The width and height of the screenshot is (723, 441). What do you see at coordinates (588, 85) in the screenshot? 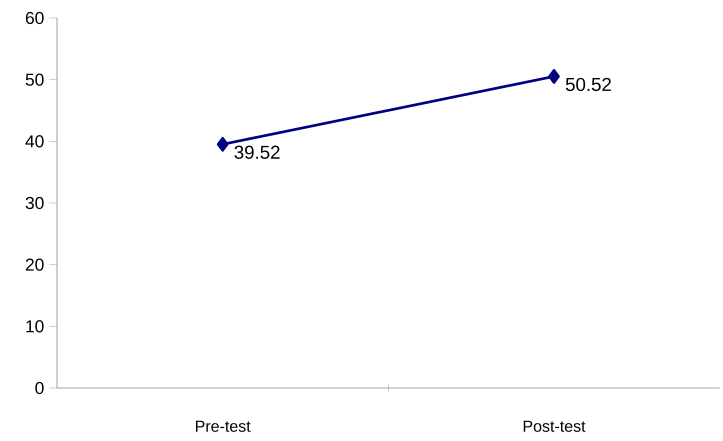
I see `data-label: 50.52` at bounding box center [588, 85].